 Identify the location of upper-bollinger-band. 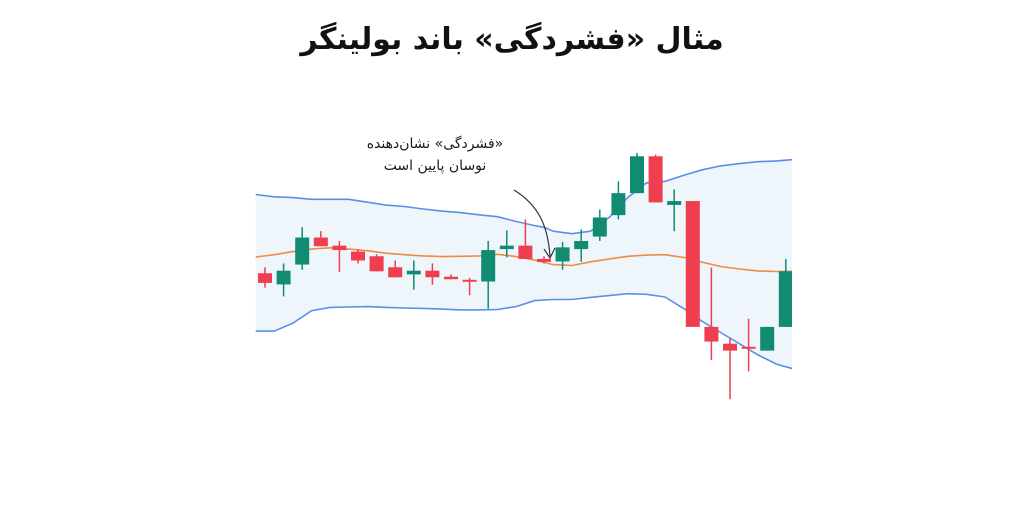
(523, 196).